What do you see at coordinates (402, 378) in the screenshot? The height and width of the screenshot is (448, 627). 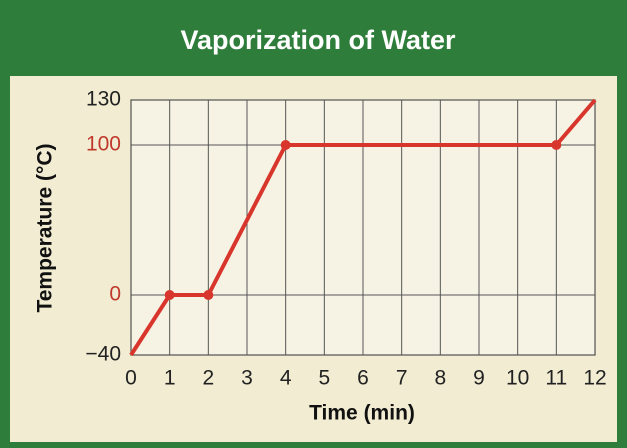 I see `x-tick-label: 7` at bounding box center [402, 378].